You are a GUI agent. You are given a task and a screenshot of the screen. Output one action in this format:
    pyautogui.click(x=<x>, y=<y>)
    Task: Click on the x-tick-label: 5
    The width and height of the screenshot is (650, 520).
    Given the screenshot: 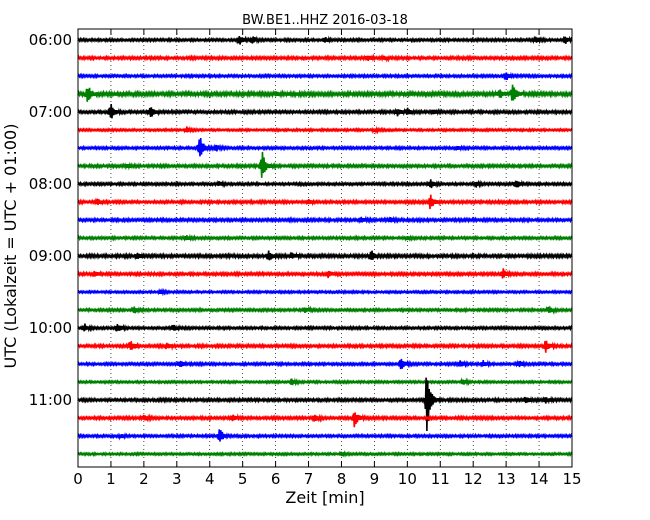 What is the action you would take?
    pyautogui.click(x=243, y=479)
    